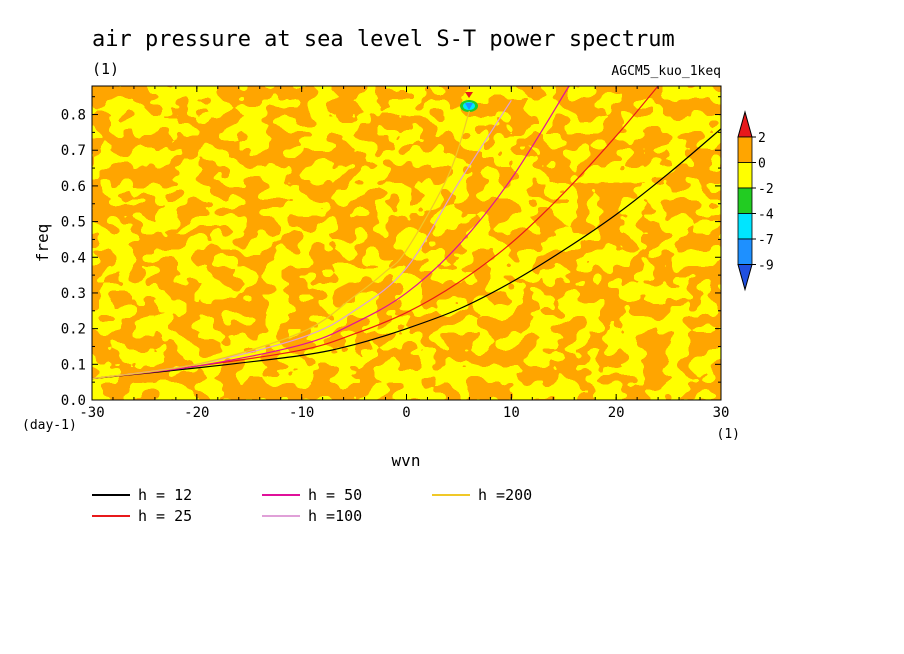  Describe the element at coordinates (505, 495) in the screenshot. I see `legend-label: h =200` at that location.